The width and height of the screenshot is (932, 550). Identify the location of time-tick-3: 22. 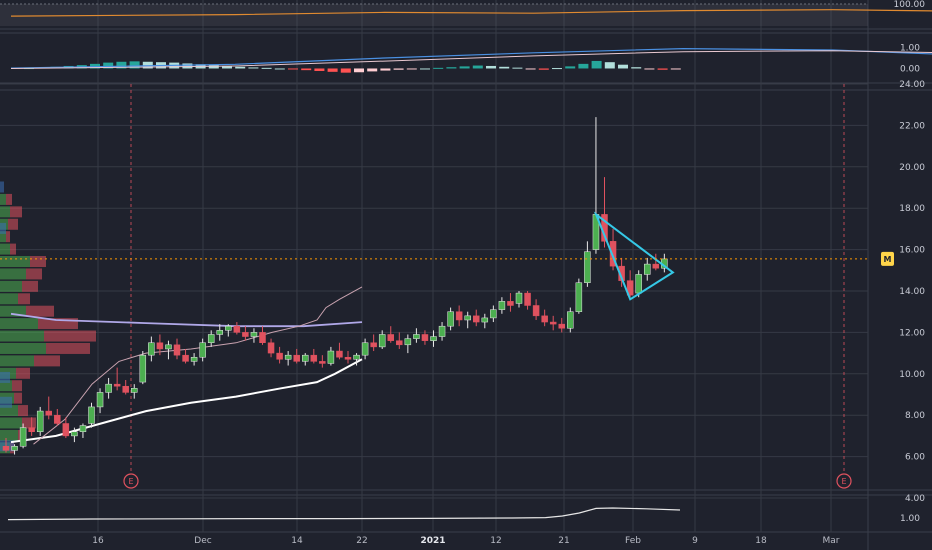
(361, 541).